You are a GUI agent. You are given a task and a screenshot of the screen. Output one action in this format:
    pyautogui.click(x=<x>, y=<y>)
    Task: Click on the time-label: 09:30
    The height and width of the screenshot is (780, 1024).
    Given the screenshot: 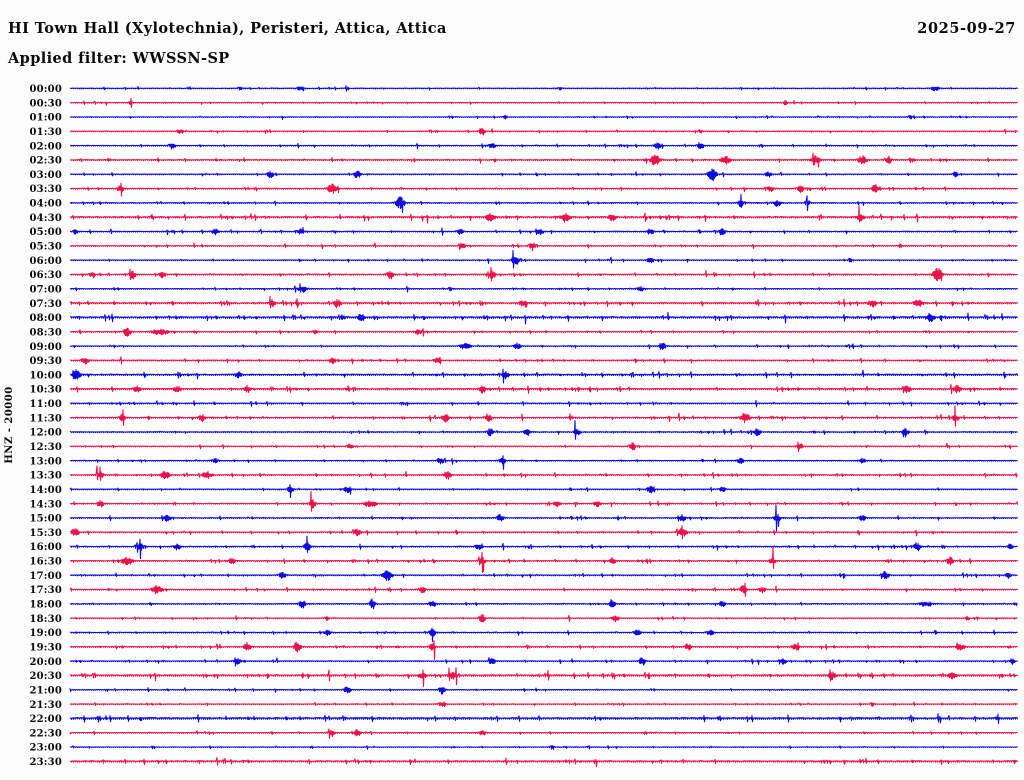 What is the action you would take?
    pyautogui.click(x=45, y=361)
    